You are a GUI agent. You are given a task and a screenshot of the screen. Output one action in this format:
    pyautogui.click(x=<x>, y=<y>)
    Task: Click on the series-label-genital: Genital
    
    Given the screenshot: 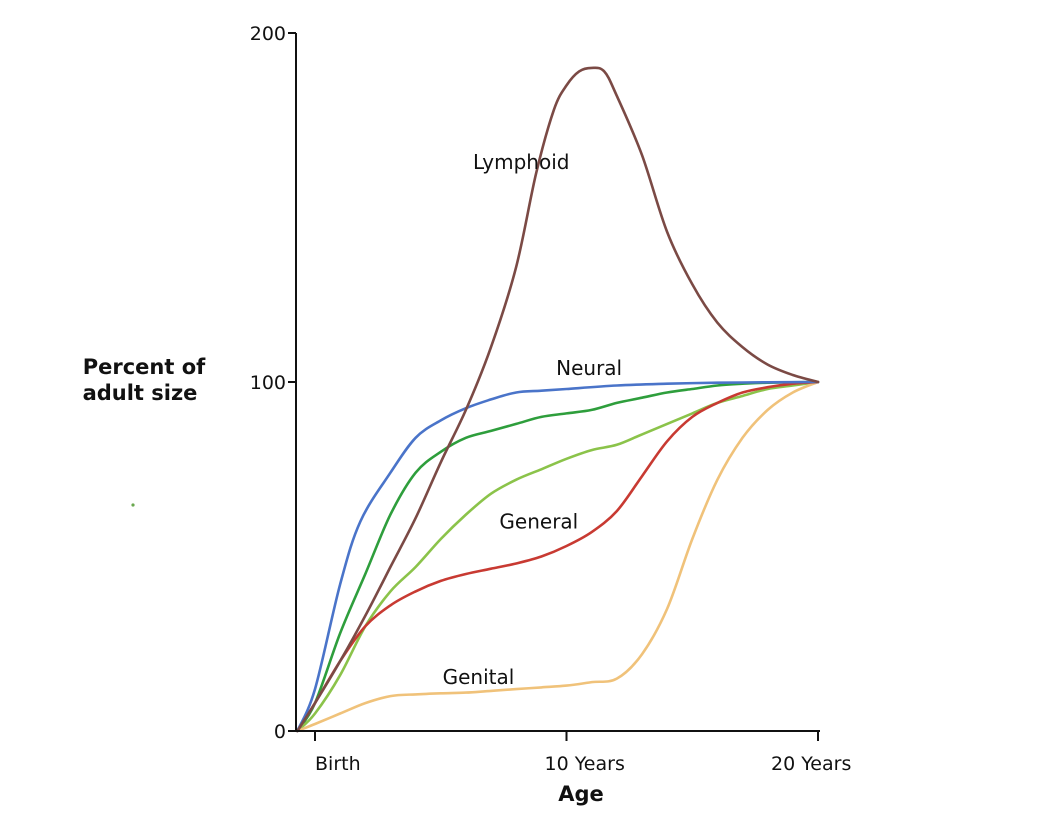 What is the action you would take?
    pyautogui.click(x=479, y=677)
    